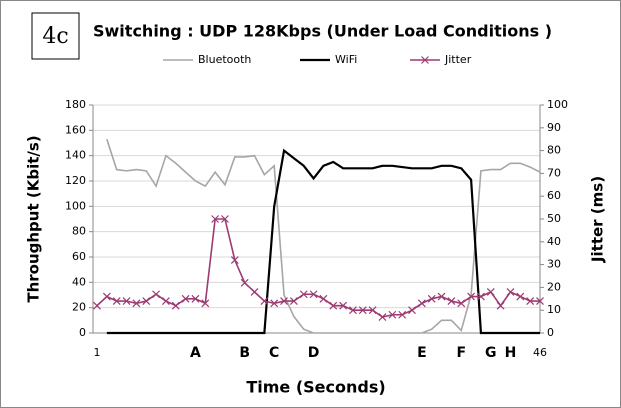 The image size is (621, 408). I want to click on x-tick-label: G, so click(491, 353).